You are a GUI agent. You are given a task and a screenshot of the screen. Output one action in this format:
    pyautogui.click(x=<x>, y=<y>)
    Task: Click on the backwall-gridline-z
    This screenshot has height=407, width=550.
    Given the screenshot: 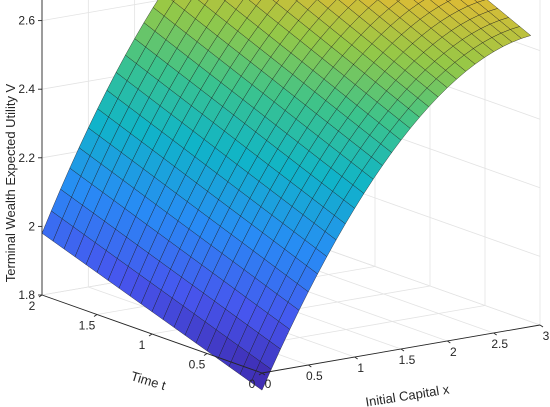 What is the action you would take?
    pyautogui.click(x=102, y=10)
    